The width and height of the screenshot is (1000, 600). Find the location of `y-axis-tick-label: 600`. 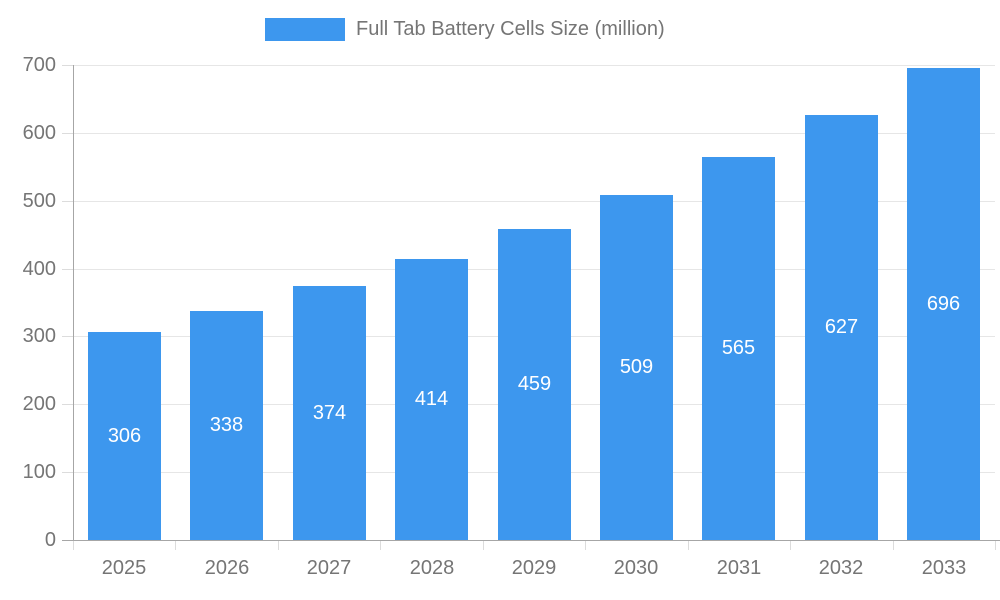

y-axis-tick-label: 600 is located at coordinates (39, 133).